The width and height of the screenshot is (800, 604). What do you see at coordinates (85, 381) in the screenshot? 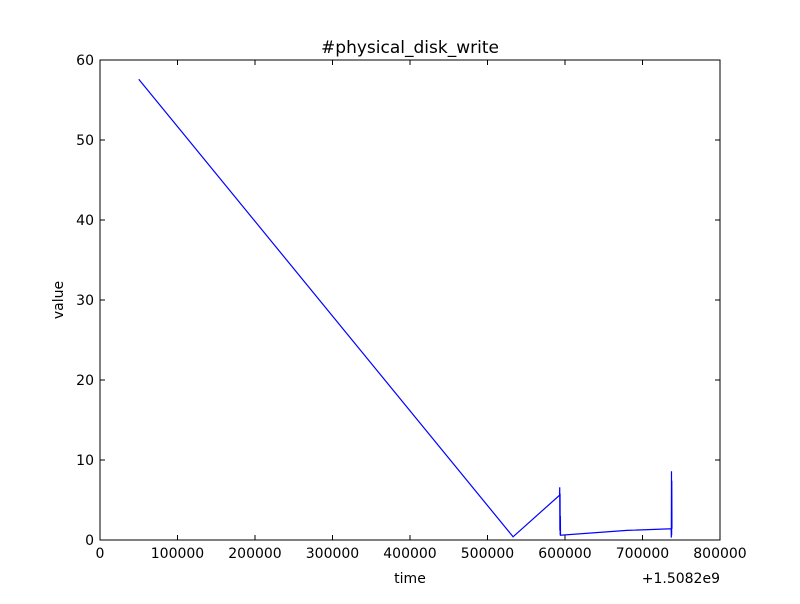
I see `y-tick-label: 20` at bounding box center [85, 381].